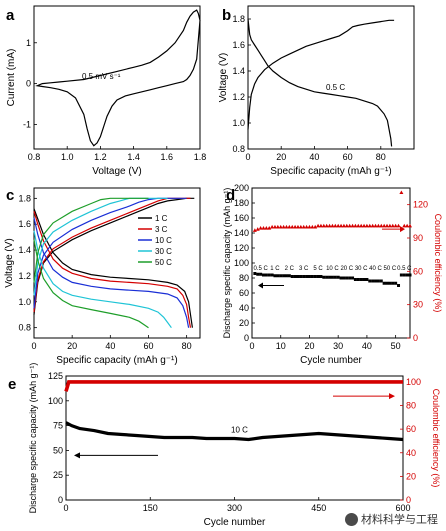 This screenshot has height=531, width=446. I want to click on y-tick-label-d: 60, so click(244, 293).